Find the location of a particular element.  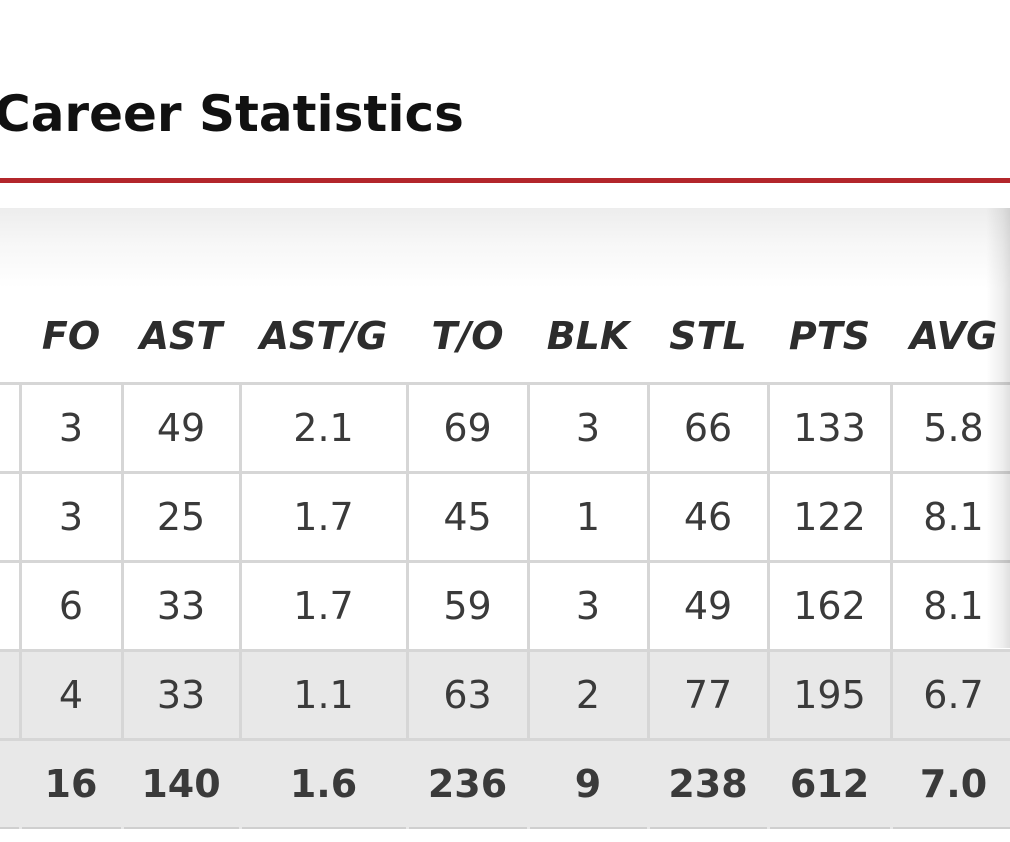

column-header-avg: AVG is located at coordinates (953, 335).